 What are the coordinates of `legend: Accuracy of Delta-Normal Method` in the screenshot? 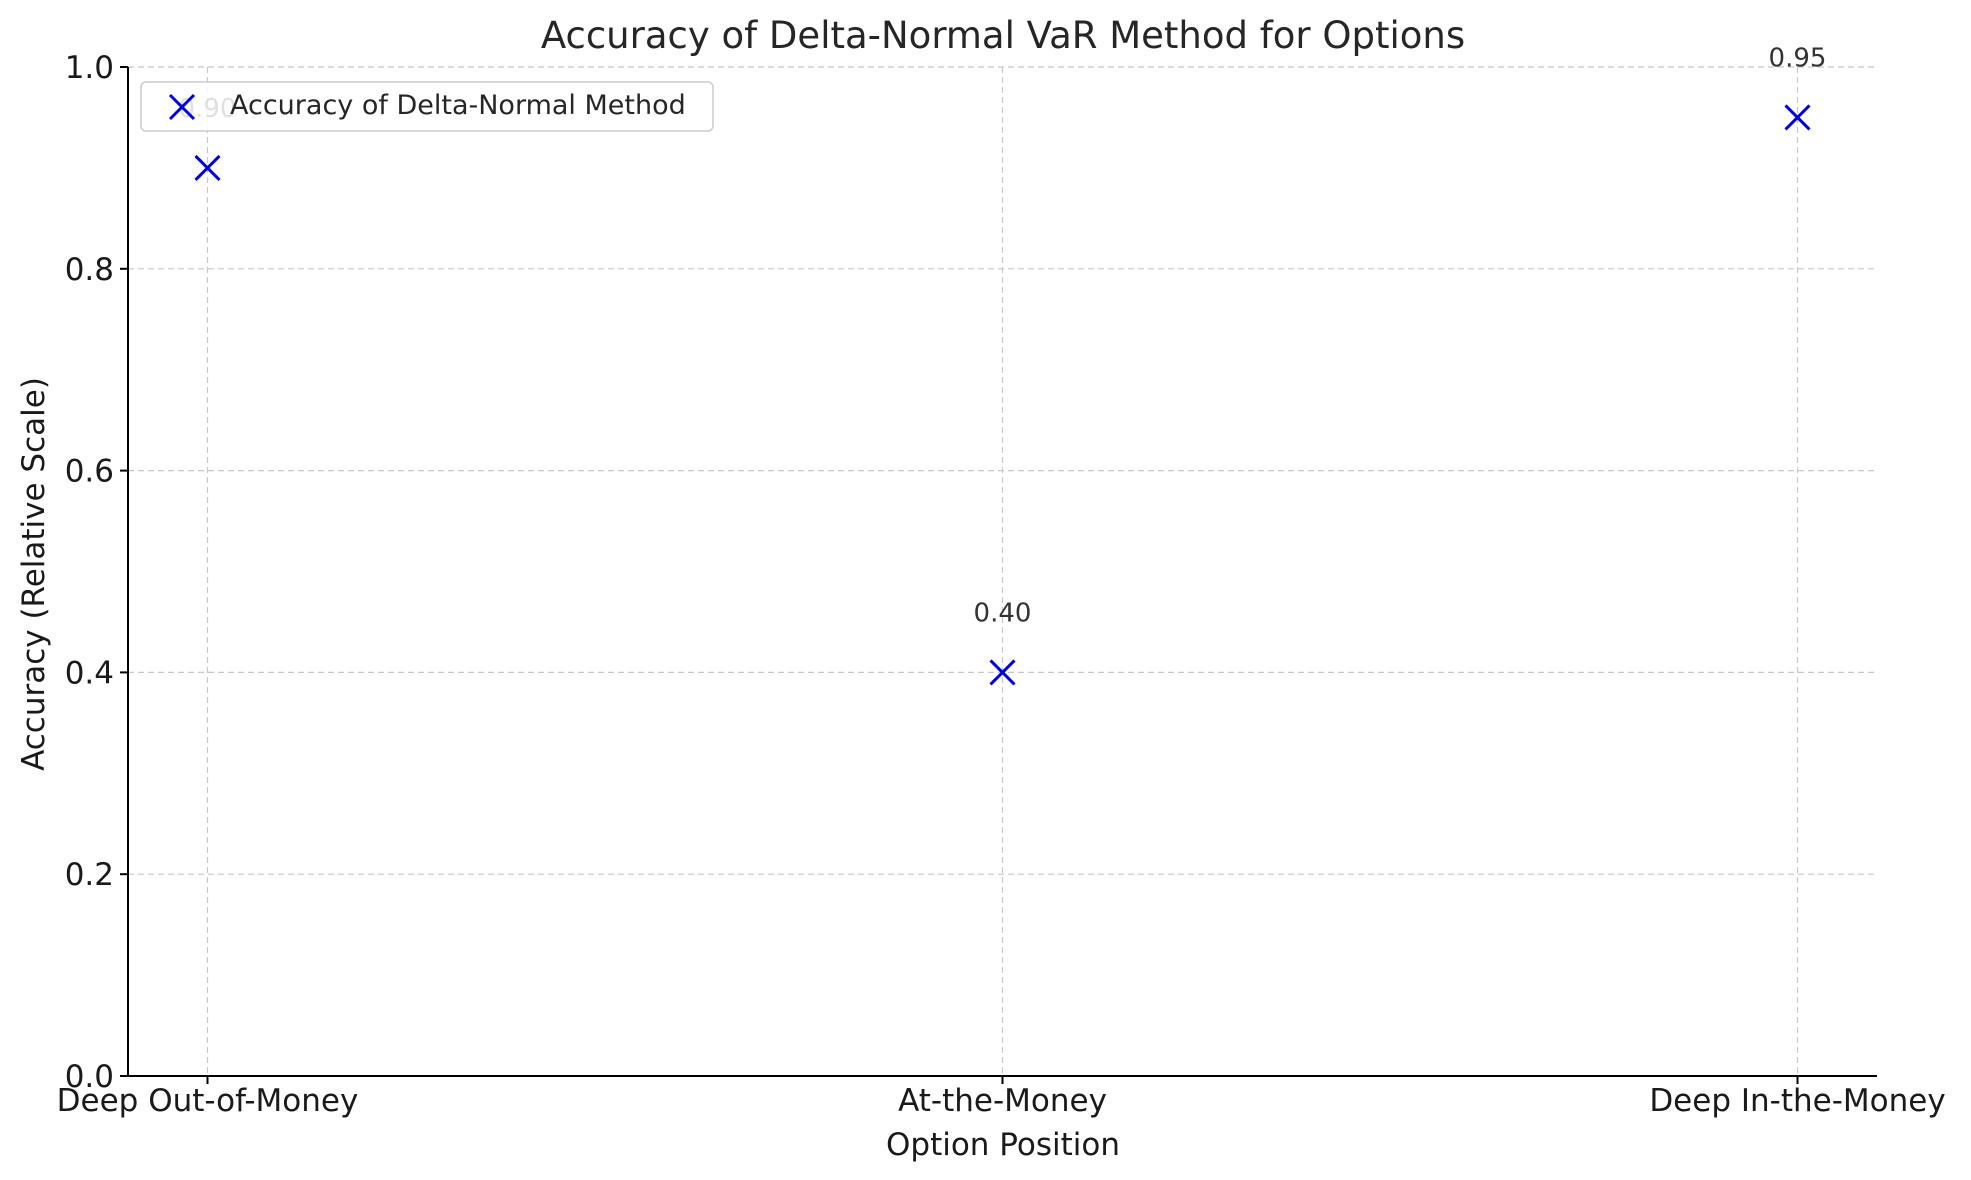 It's located at (427, 106).